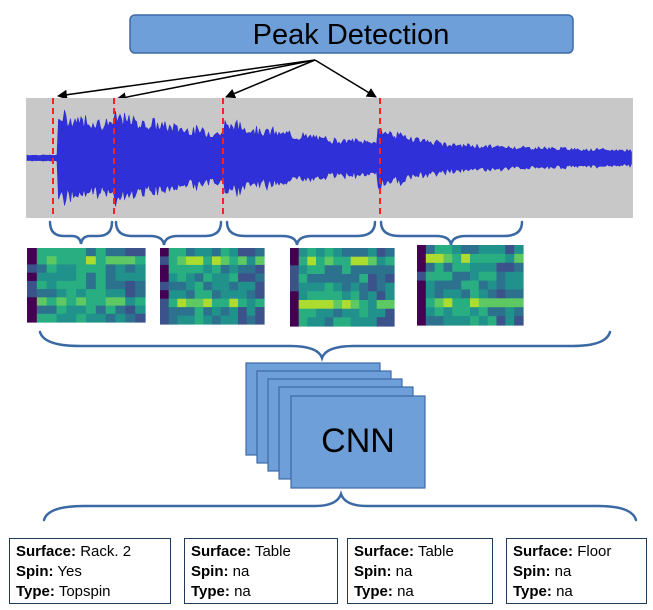  I want to click on surface-value: Table, so click(272, 551).